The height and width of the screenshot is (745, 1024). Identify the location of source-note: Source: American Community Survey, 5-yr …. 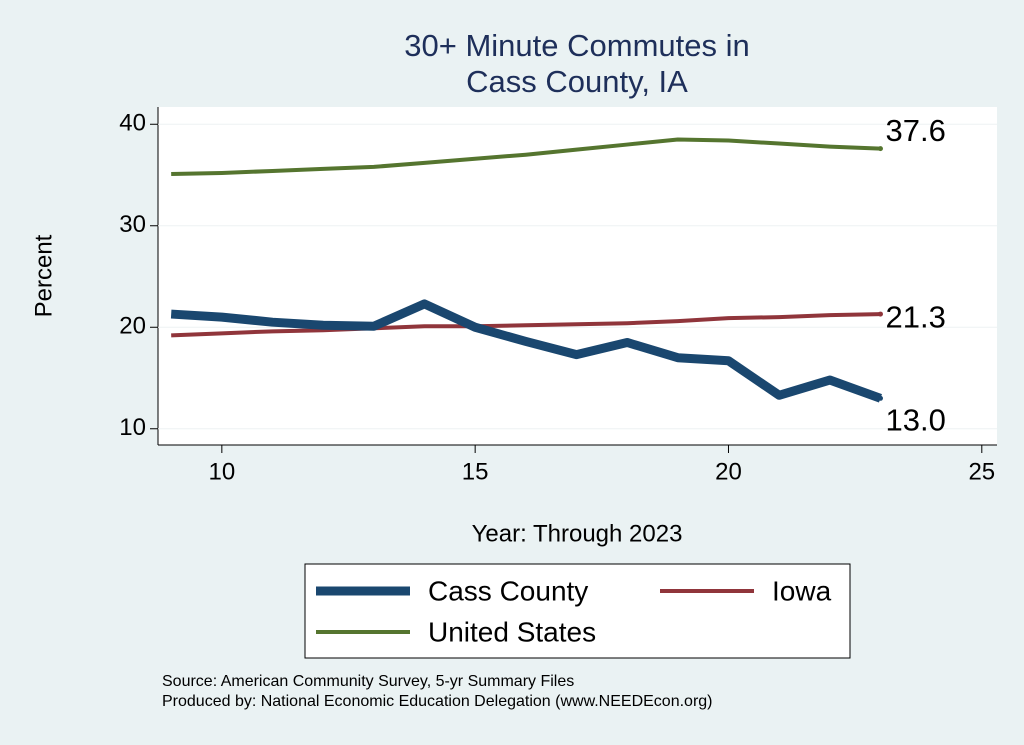
(368, 681).